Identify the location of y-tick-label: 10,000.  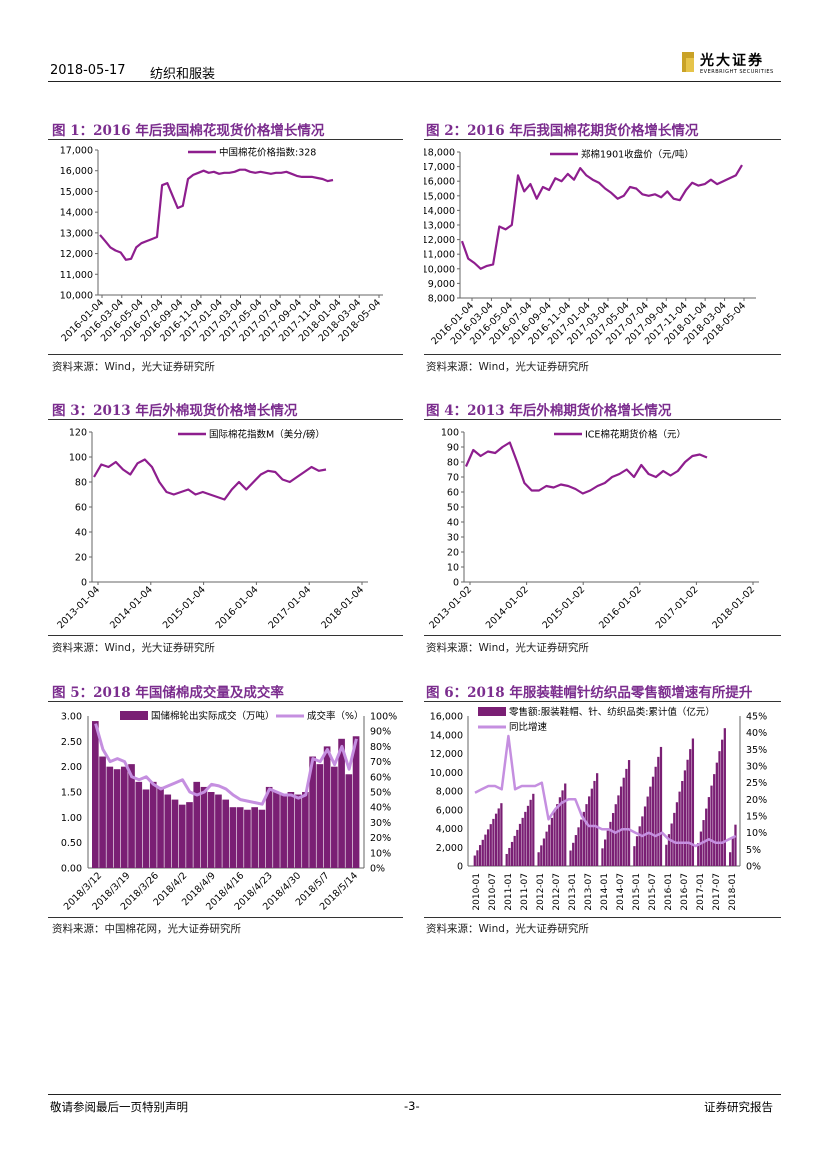
(76, 296).